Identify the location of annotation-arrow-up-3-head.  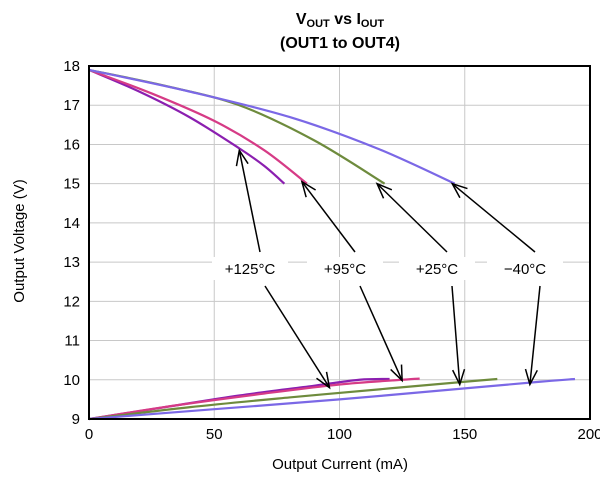
(459, 190).